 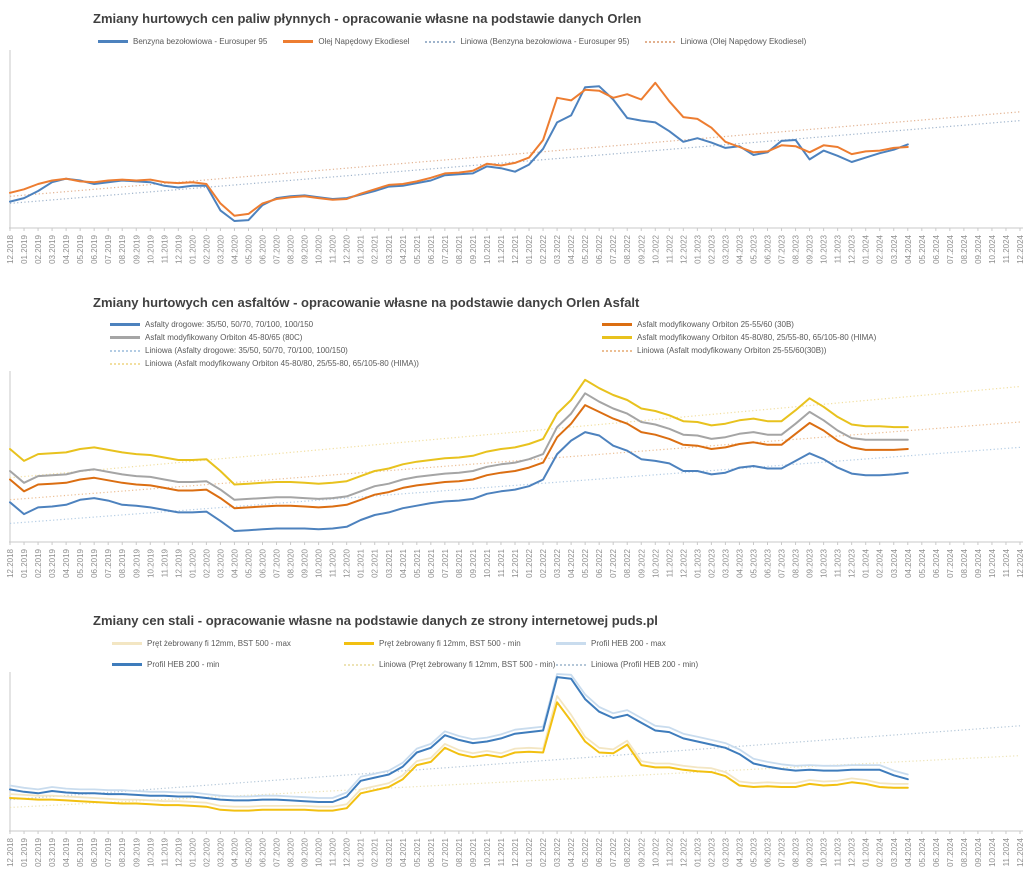 I want to click on legend-item-2: Profil HEB 200 - max, so click(x=792, y=643).